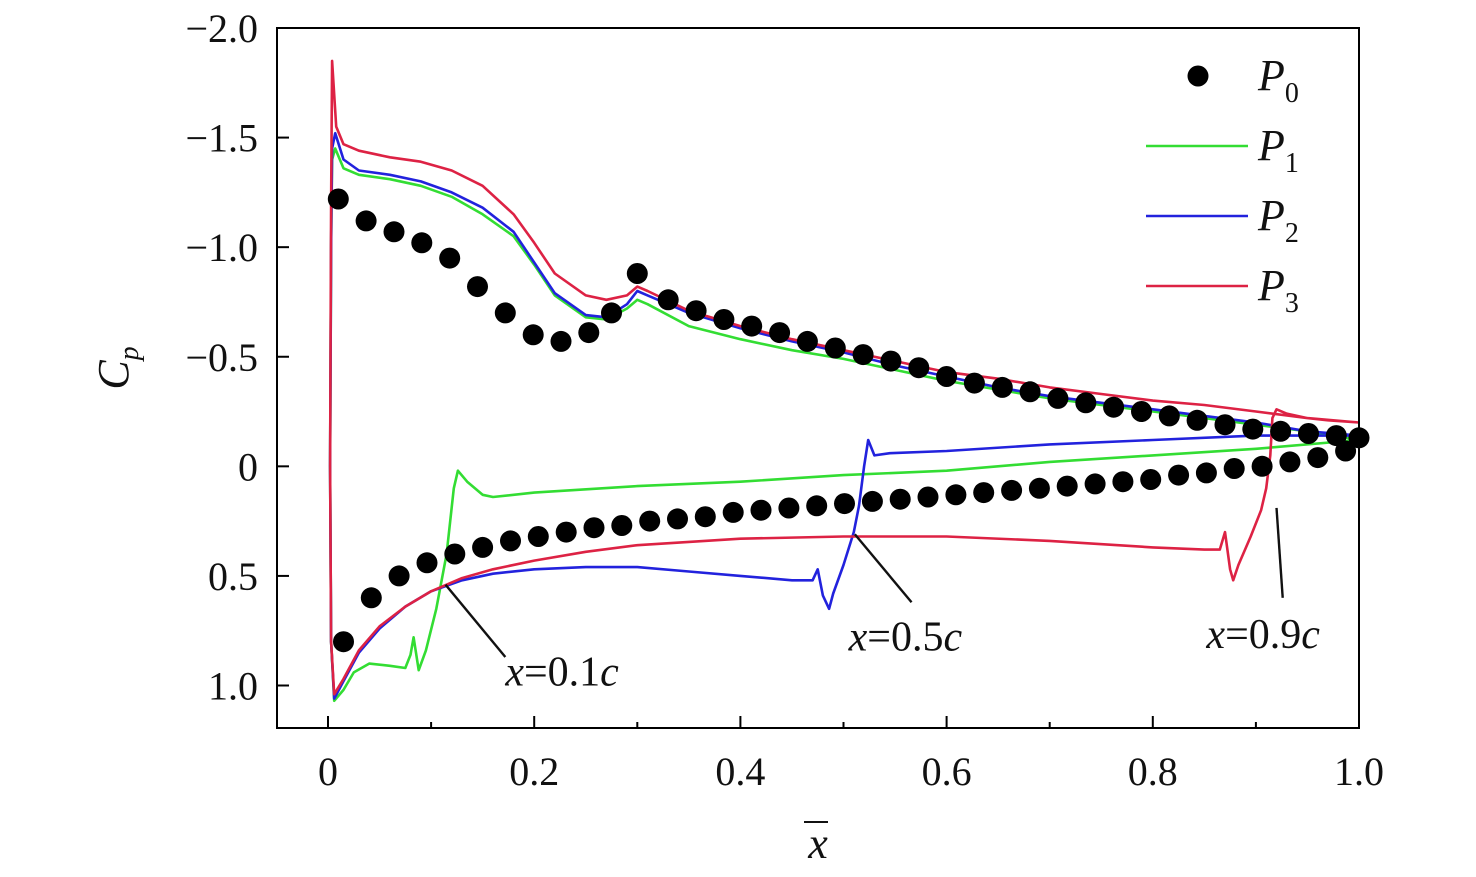  What do you see at coordinates (221, 138) in the screenshot?
I see `y-tick-label: −1.5` at bounding box center [221, 138].